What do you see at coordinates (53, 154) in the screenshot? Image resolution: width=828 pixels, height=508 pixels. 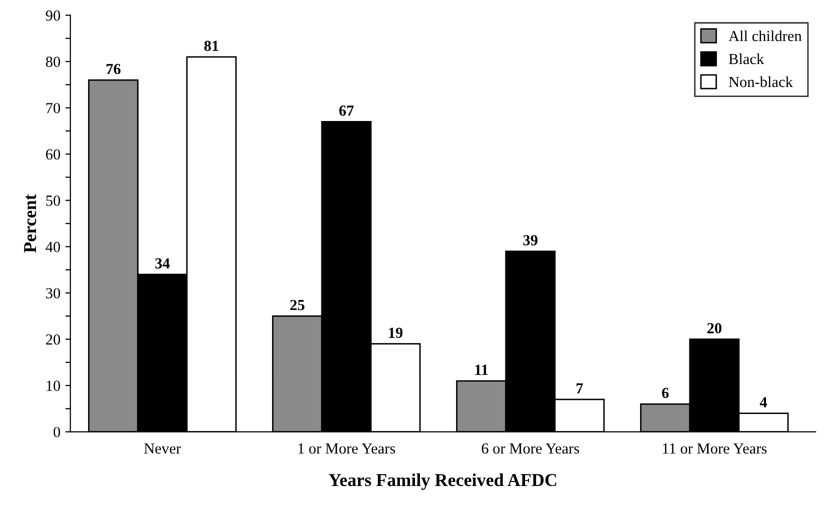 I see `y-tick-label: 60` at bounding box center [53, 154].